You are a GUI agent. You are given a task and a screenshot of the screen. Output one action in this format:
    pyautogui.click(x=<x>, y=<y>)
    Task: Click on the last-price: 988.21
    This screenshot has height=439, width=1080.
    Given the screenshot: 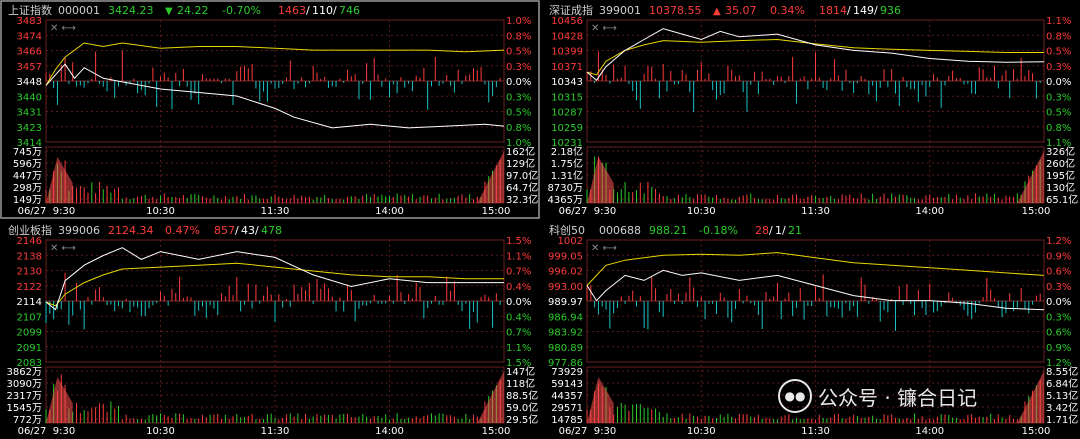 What is the action you would take?
    pyautogui.click(x=668, y=230)
    